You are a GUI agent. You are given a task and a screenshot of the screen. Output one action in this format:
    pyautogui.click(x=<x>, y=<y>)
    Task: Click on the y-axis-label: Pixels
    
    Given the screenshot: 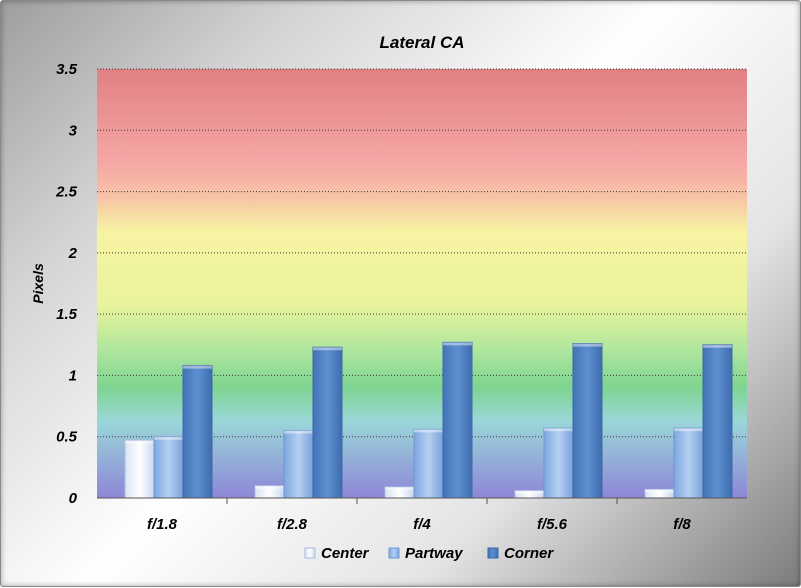 What is the action you would take?
    pyautogui.click(x=38, y=283)
    